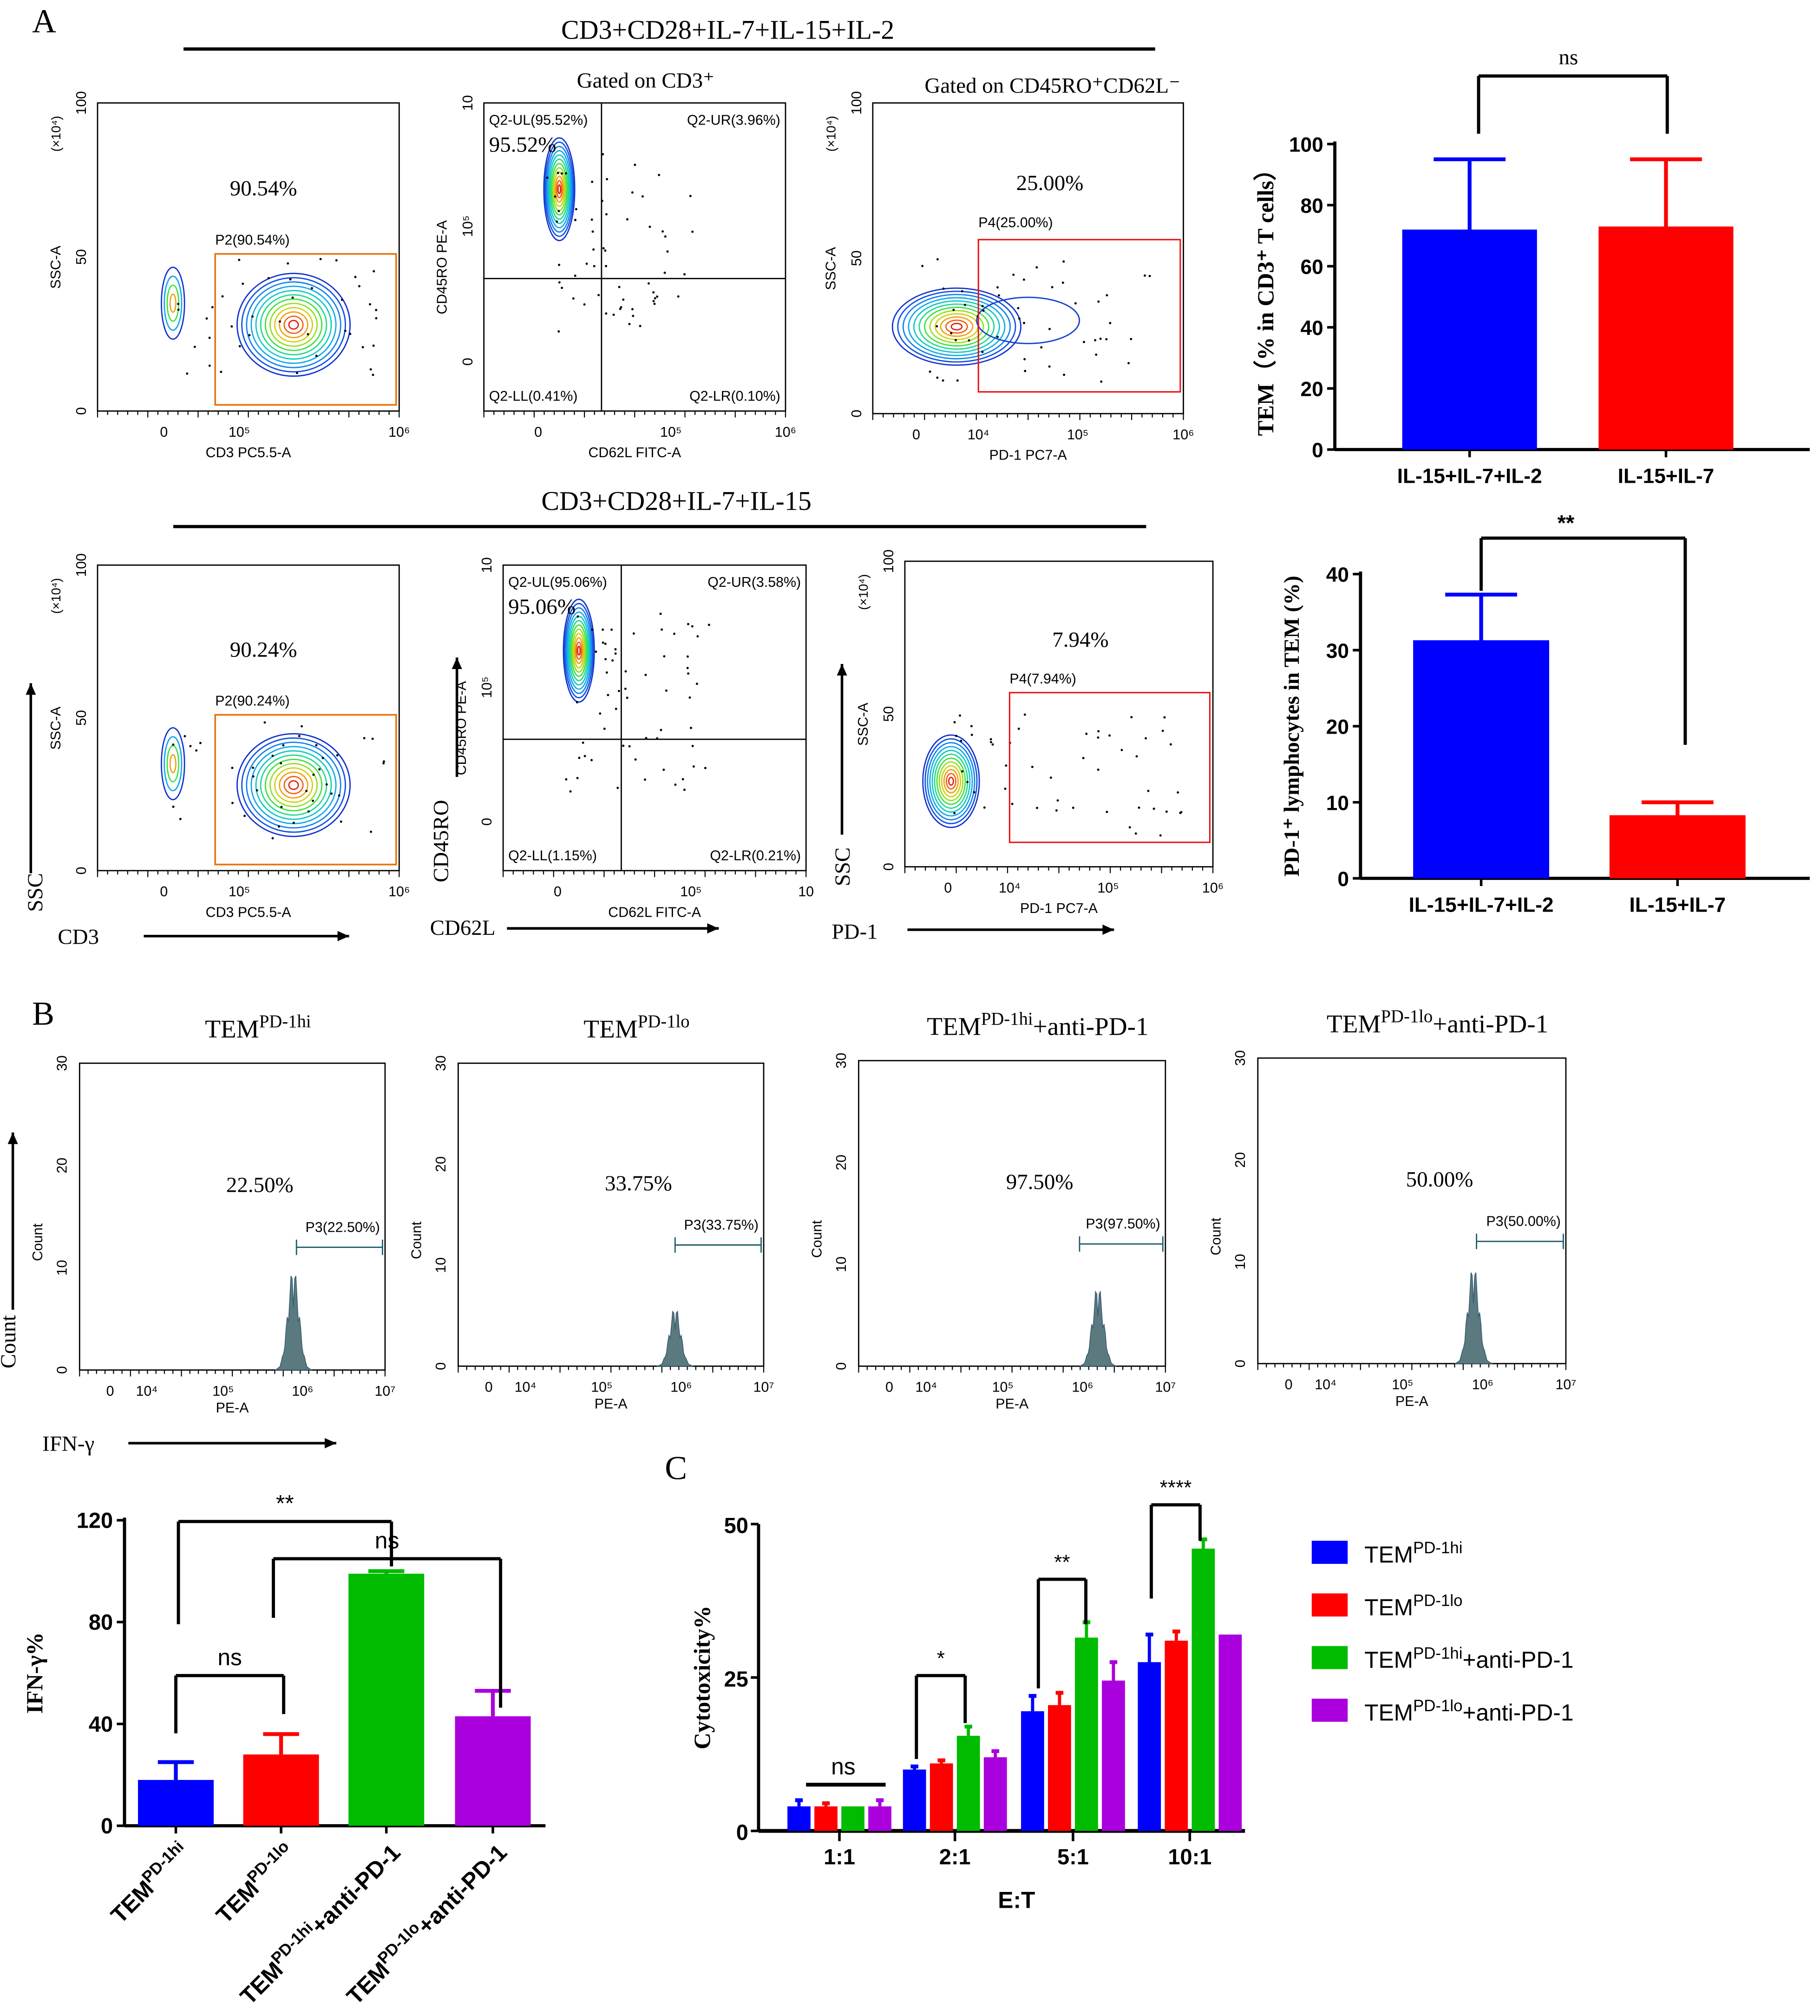  Describe the element at coordinates (734, 396) in the screenshot. I see `quadrant-lr-label: Q2-LR(0.10%)` at that location.